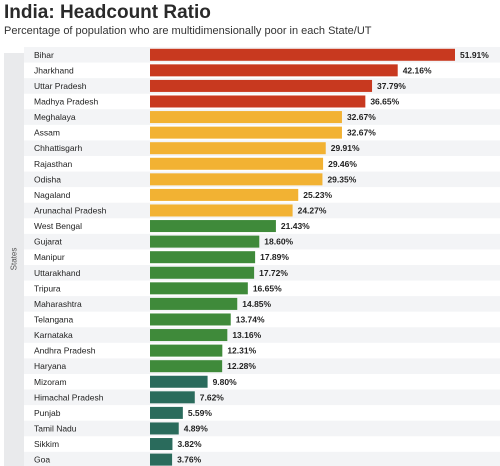 Image resolution: width=500 pixels, height=466 pixels. Describe the element at coordinates (474, 55) in the screenshot. I see `value-label: 51.91%` at that location.